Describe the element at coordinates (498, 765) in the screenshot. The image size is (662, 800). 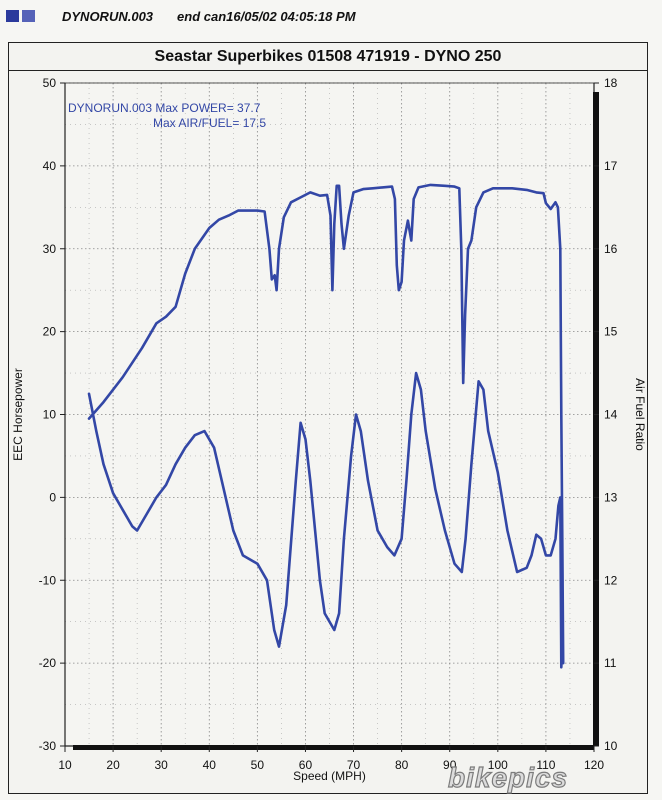
I see `x-tick-label: 100` at that location.